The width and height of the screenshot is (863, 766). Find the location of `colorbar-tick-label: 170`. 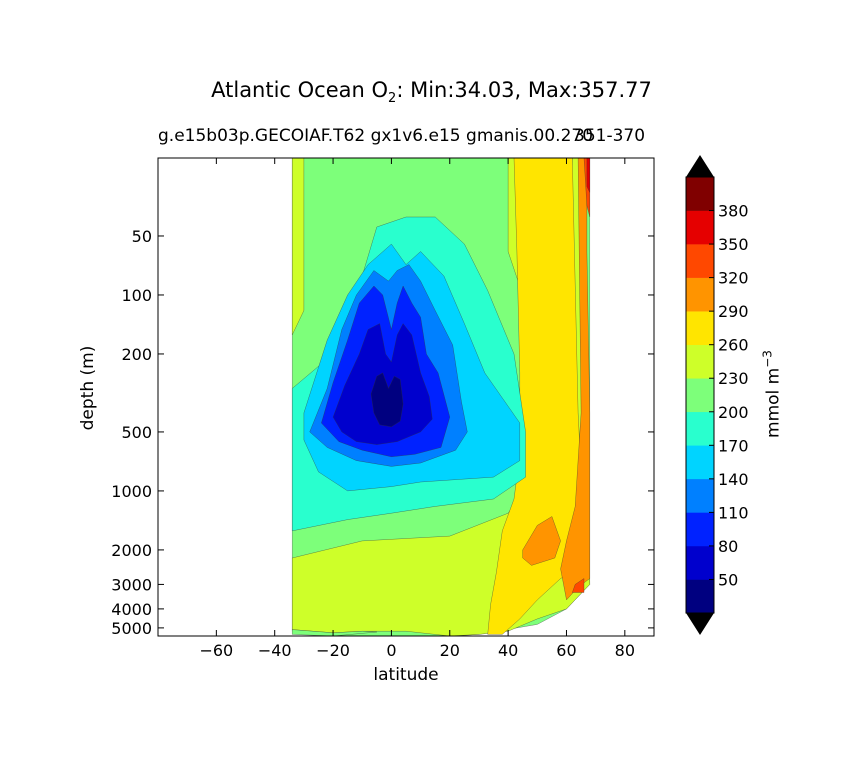

colorbar-tick-label: 170 is located at coordinates (733, 445).